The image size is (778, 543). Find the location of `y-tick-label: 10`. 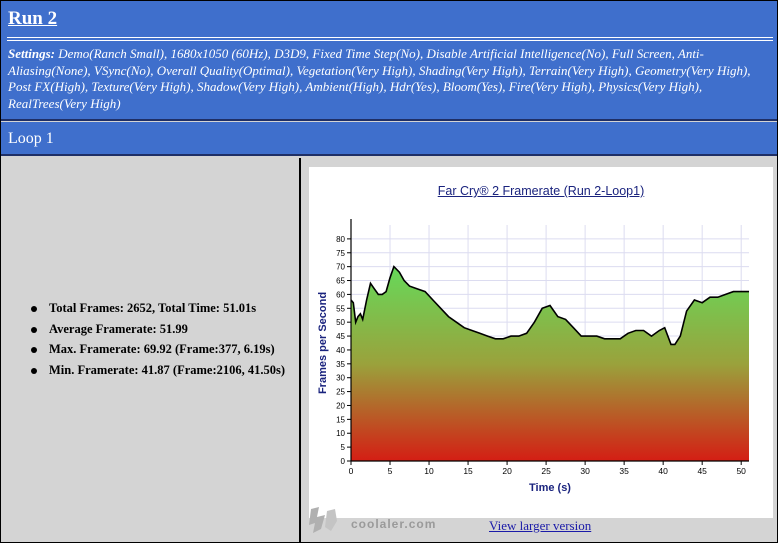

y-tick-label: 10 is located at coordinates (340, 433).